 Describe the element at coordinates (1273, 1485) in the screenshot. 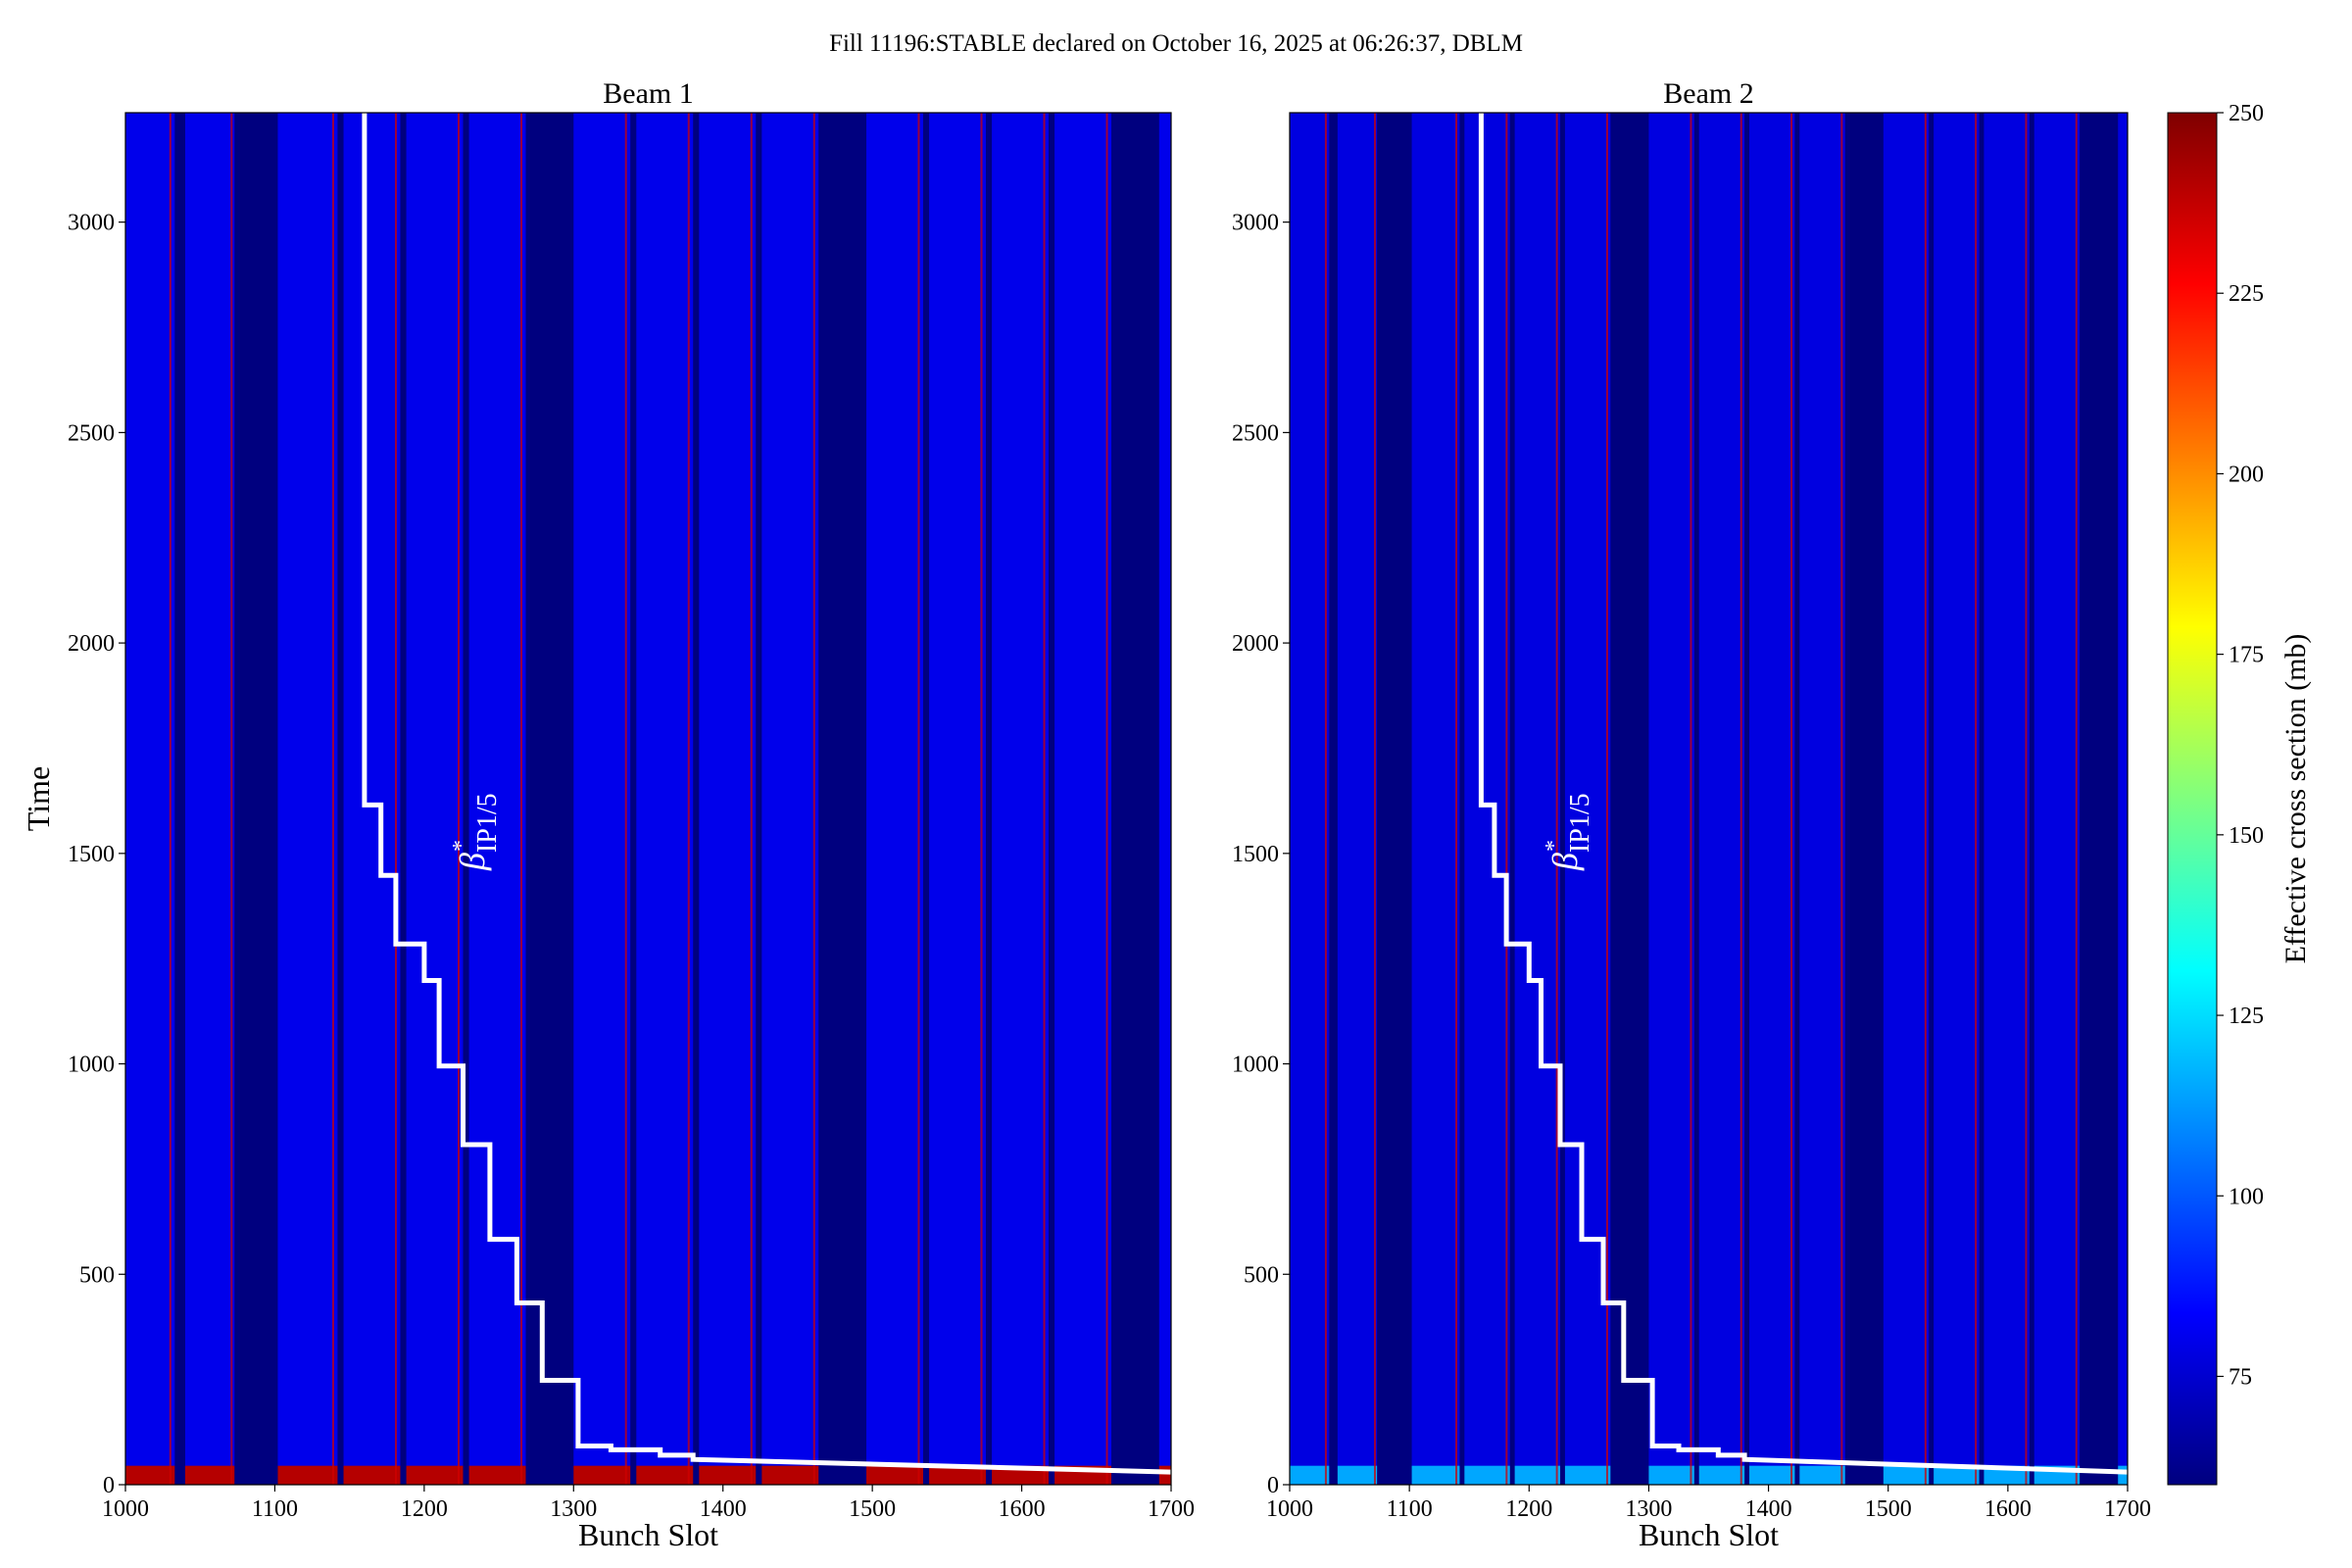

I see `y-tick-label: 0` at that location.